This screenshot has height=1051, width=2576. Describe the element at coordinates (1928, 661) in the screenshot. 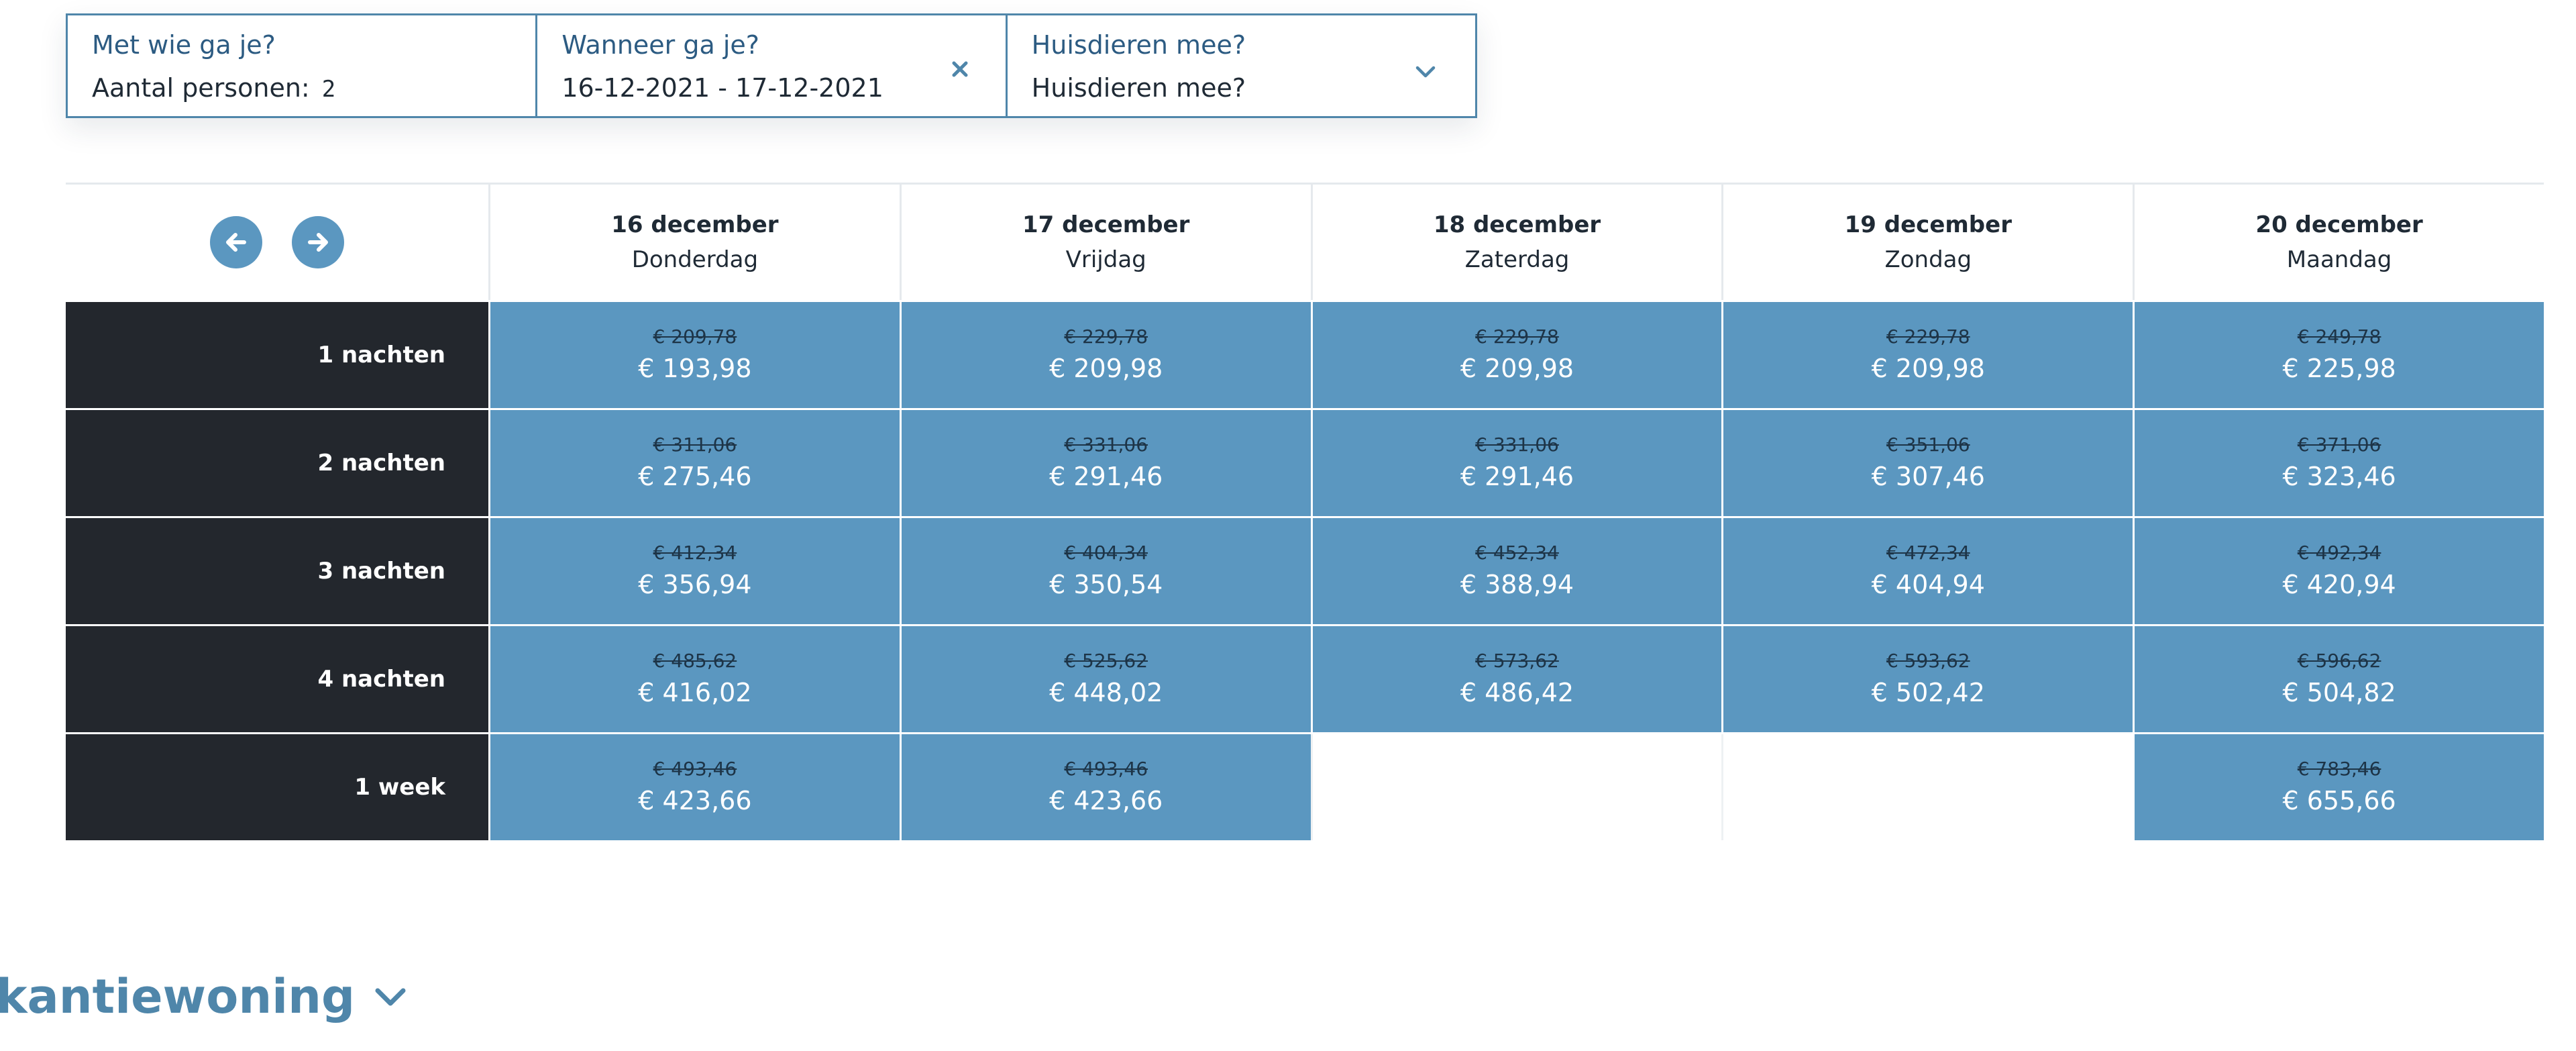

I see `old-price: € 593,62` at that location.